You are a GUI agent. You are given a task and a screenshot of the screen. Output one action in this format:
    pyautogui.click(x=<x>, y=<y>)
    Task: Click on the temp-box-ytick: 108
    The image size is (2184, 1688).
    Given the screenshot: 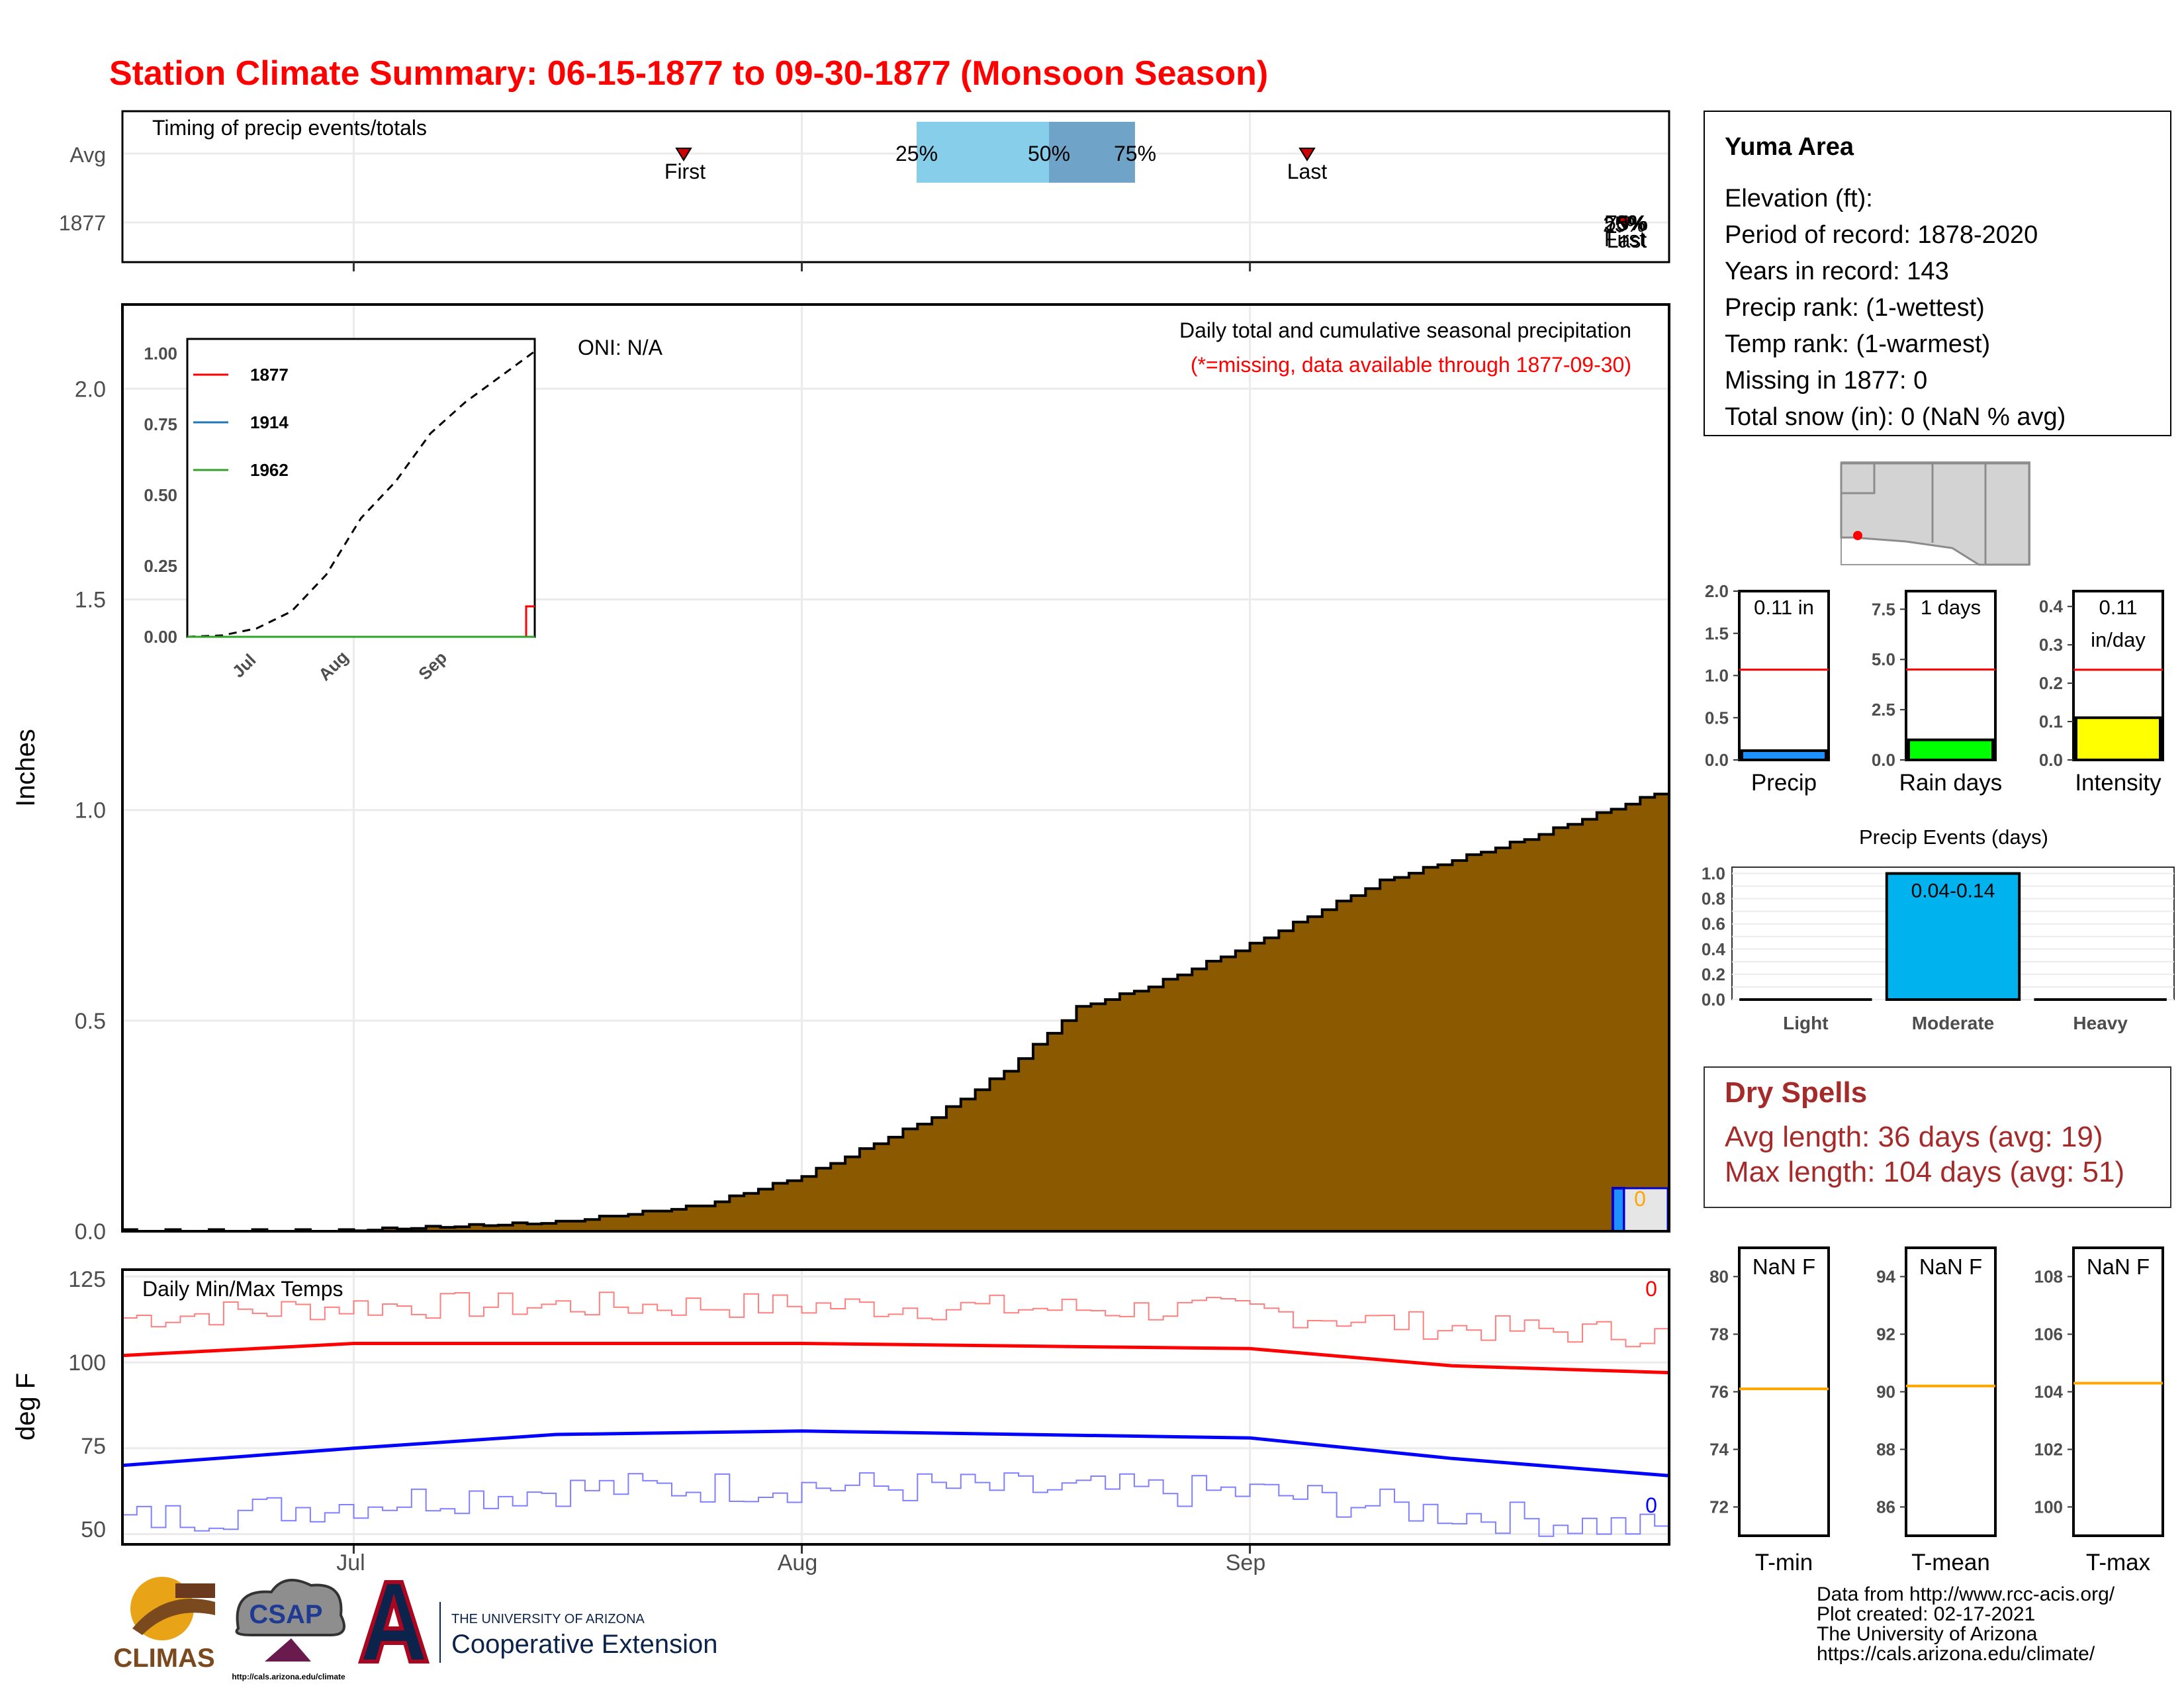 What is the action you would take?
    pyautogui.click(x=2048, y=1277)
    